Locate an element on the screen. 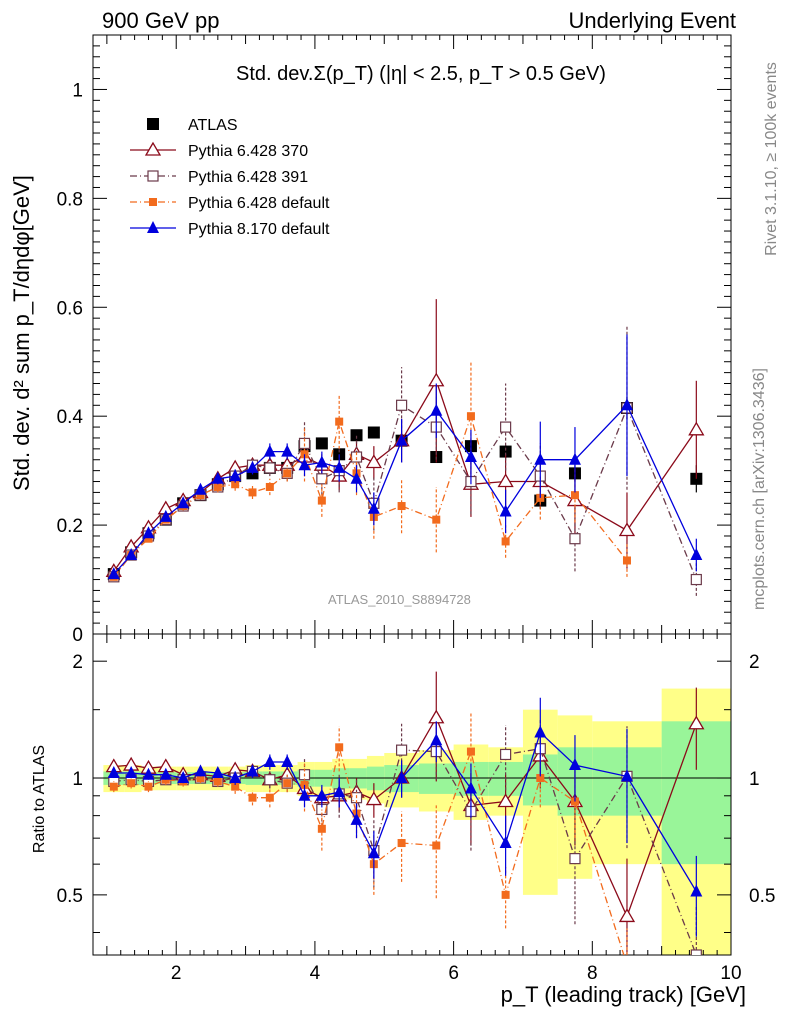 The width and height of the screenshot is (786, 1024). y-tick-label: 0.8 is located at coordinates (70, 199).